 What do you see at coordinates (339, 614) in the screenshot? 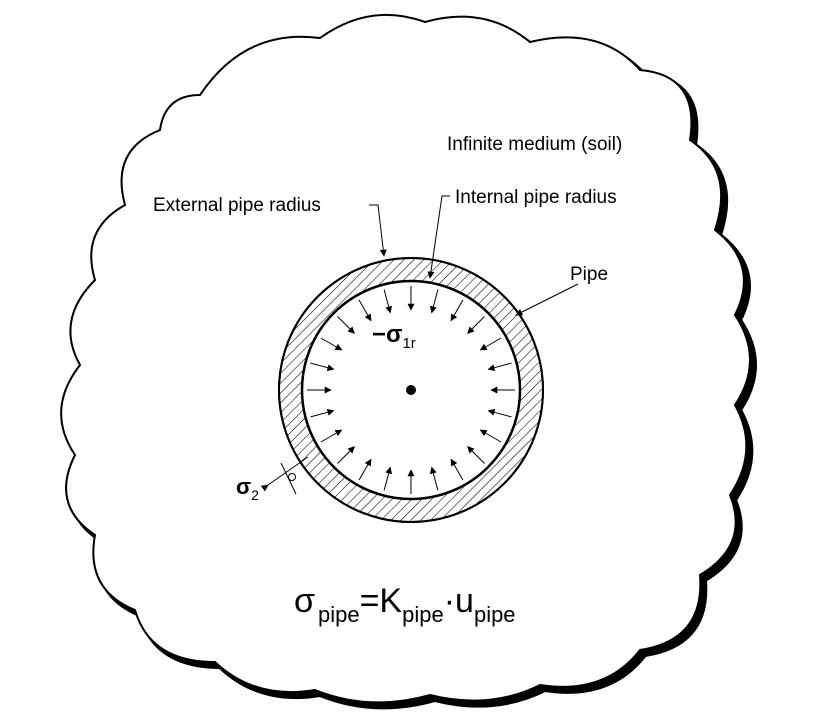
I see `equation-sigma-sub: pipe` at bounding box center [339, 614].